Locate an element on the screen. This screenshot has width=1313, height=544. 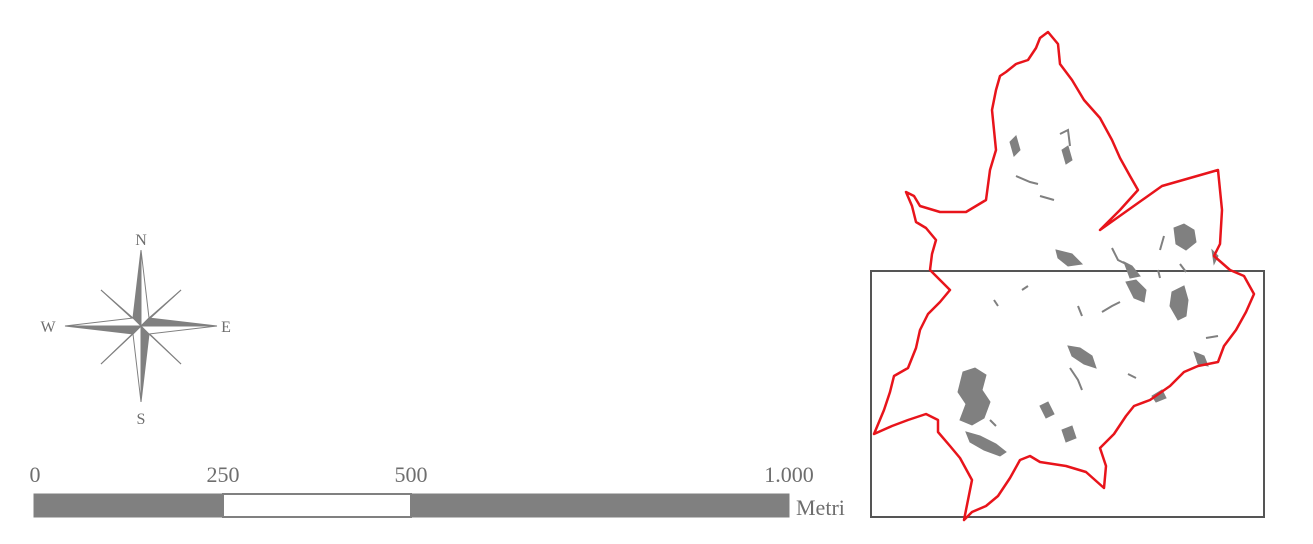
extent-frame is located at coordinates (1067, 394).